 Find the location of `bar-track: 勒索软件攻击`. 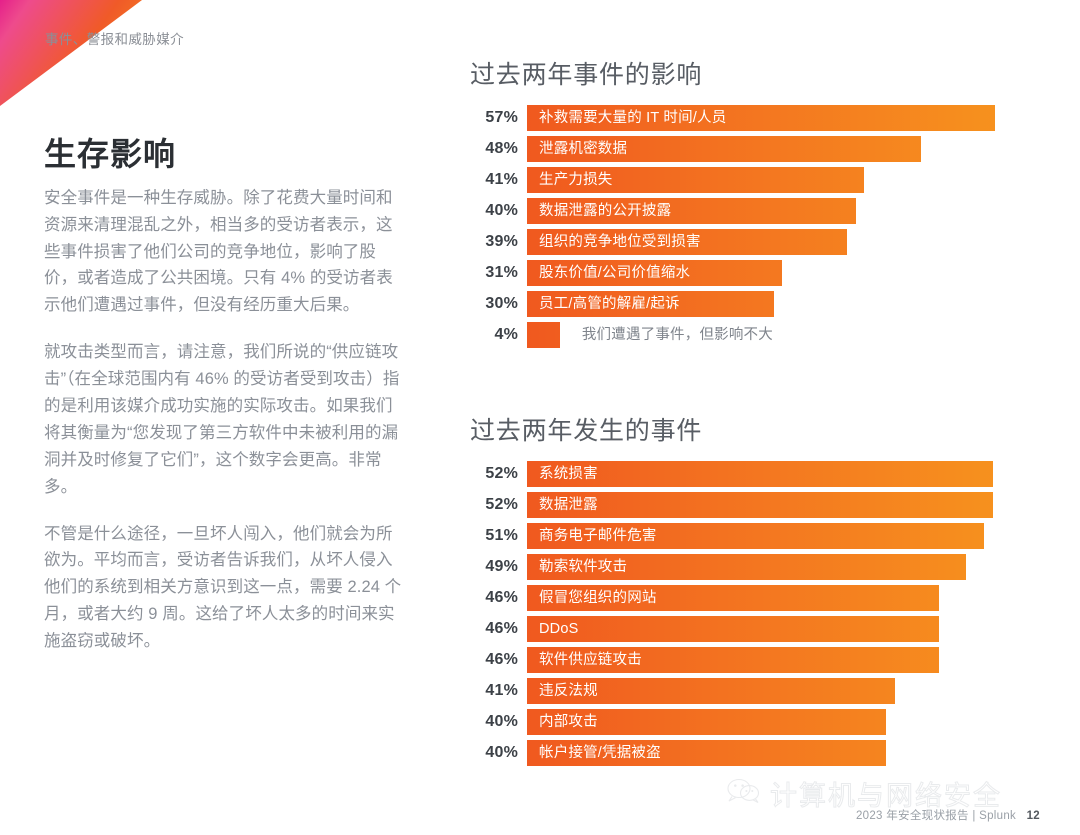

bar-track: 勒索软件攻击 is located at coordinates (783, 567).